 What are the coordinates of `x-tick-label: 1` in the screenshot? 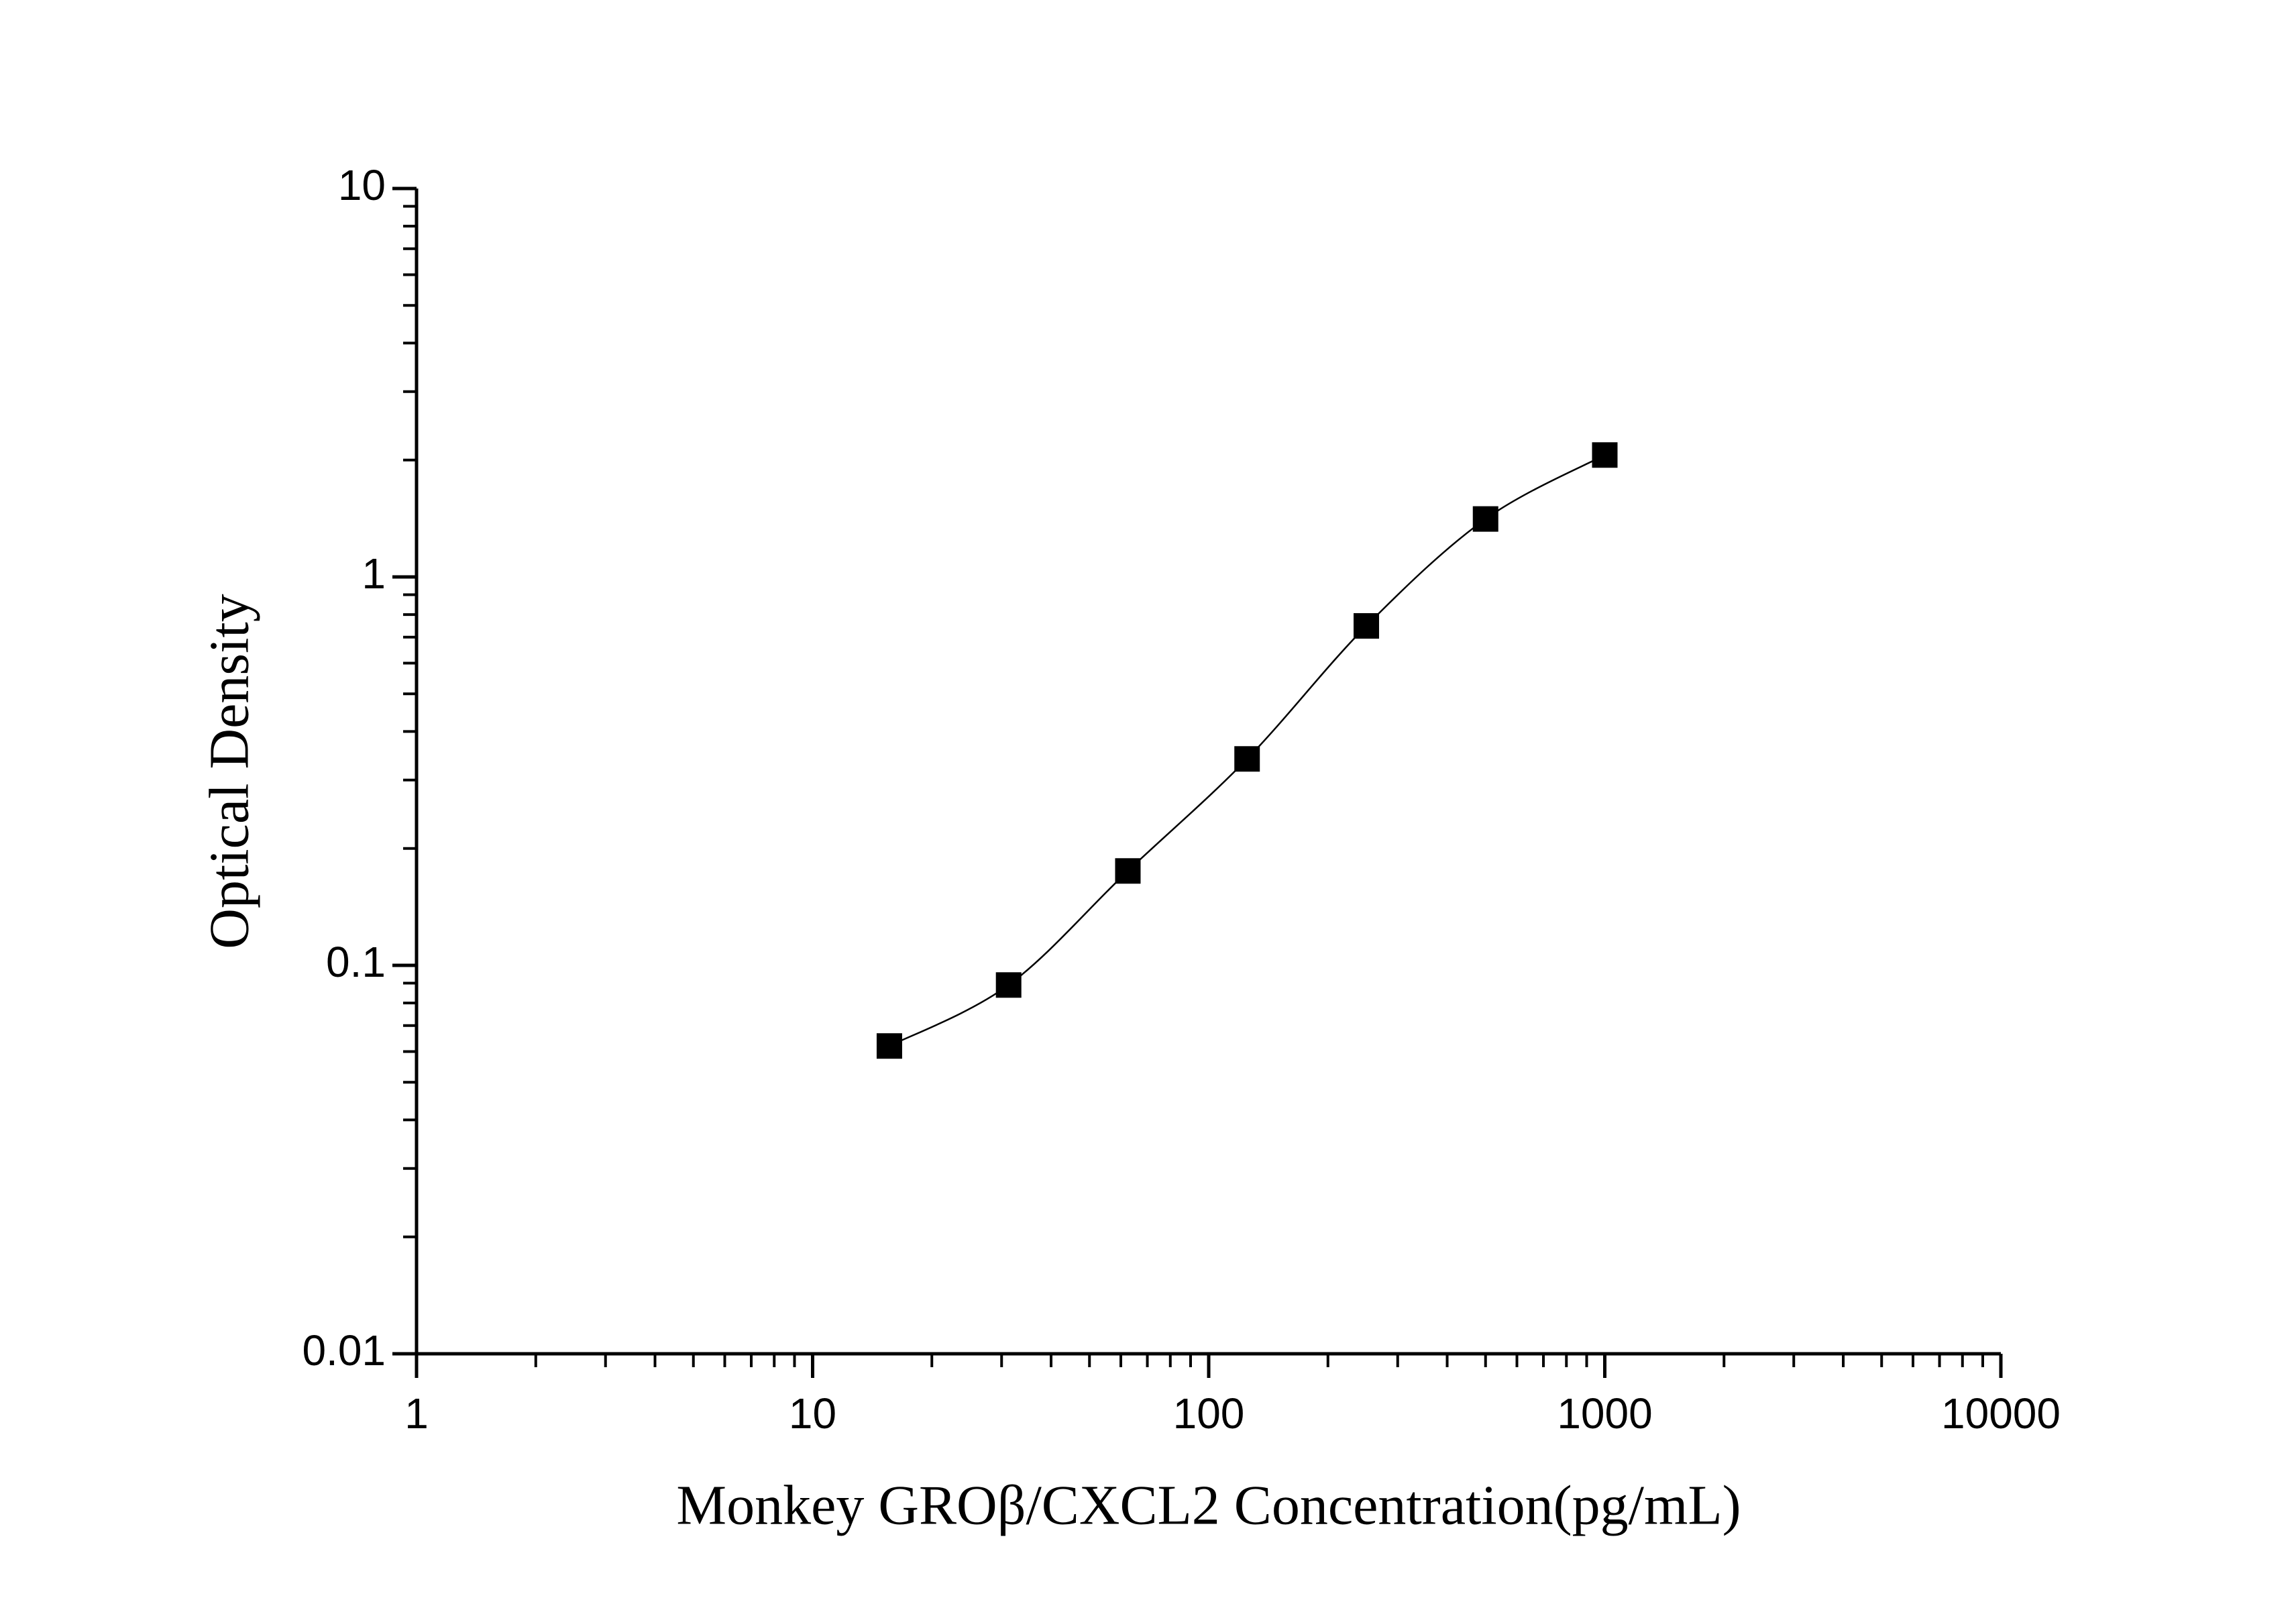 It's located at (416, 1413).